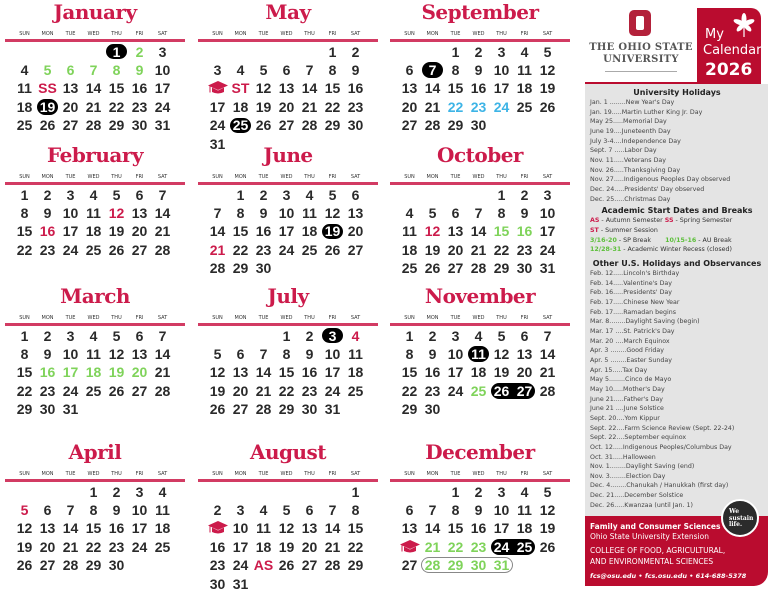 Image resolution: width=768 pixels, height=593 pixels. Describe the element at coordinates (288, 324) in the screenshot. I see `month-rule` at that location.